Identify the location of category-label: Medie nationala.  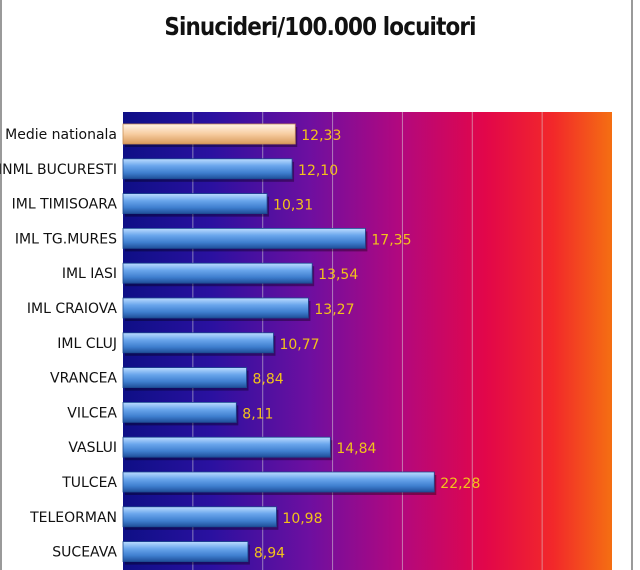
(61, 135).